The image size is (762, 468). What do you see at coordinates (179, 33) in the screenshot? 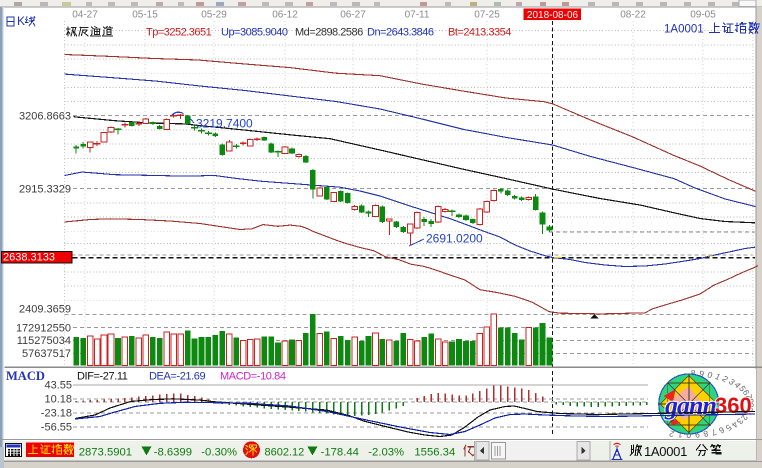
I see `svg-text: Tp=3252.3651` at bounding box center [179, 33].